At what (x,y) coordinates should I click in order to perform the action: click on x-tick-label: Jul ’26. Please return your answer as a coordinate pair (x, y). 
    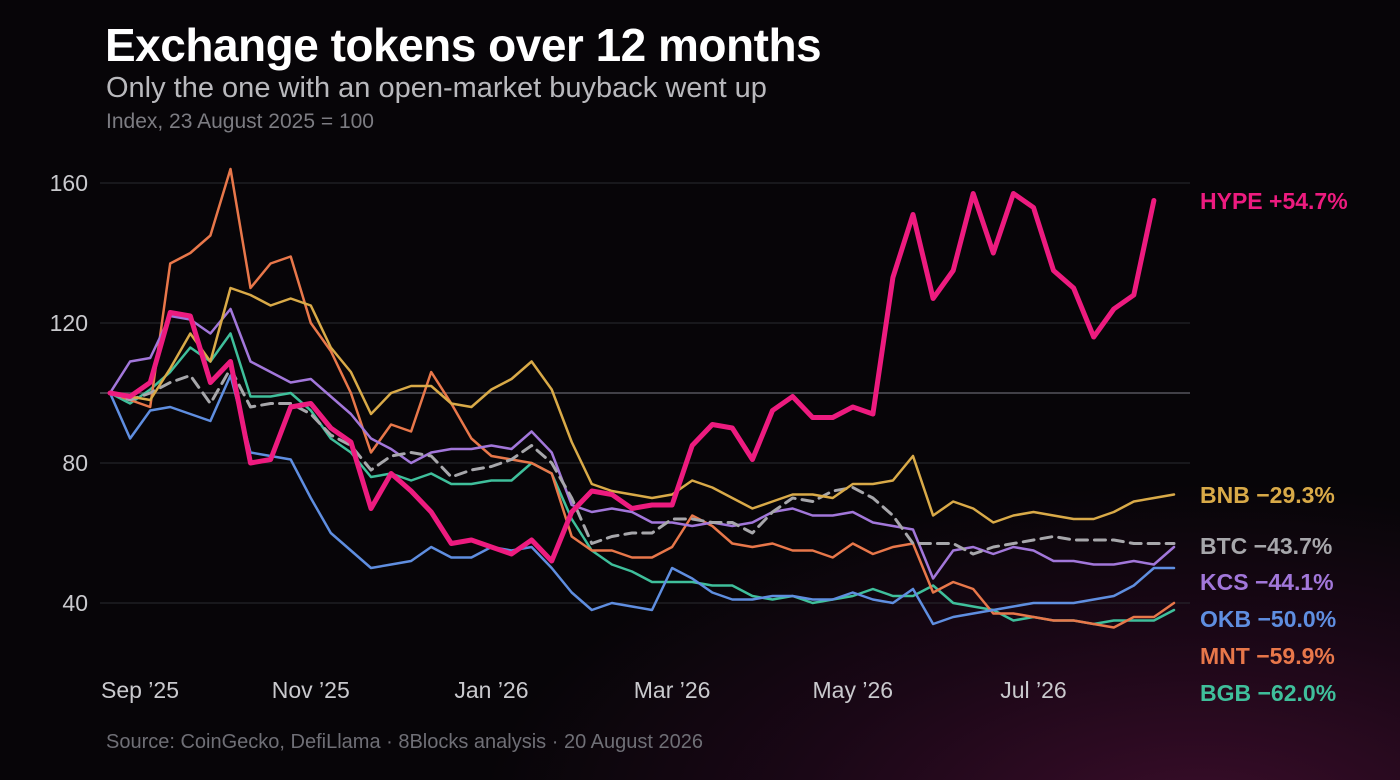
    Looking at the image, I should click on (1033, 690).